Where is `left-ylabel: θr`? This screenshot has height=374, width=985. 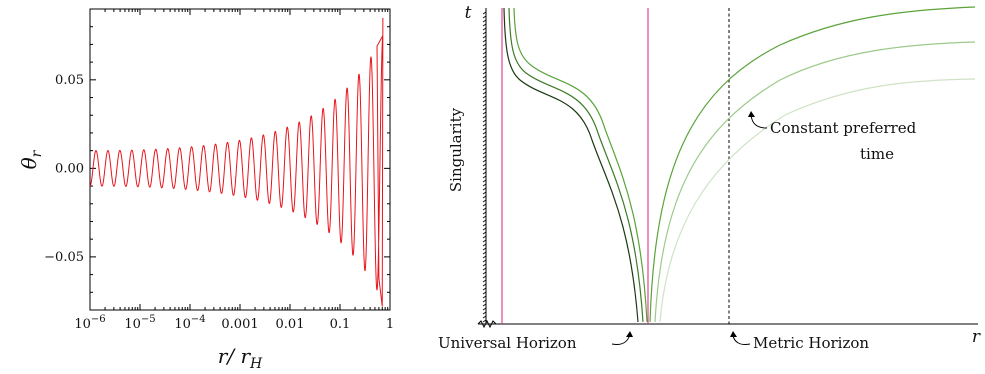
left-ylabel: θr is located at coordinates (31, 159).